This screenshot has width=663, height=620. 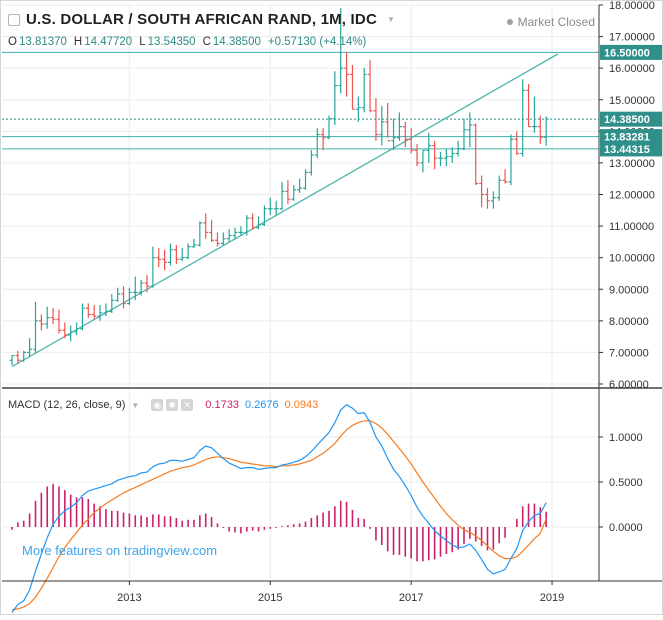 What do you see at coordinates (119, 550) in the screenshot?
I see `tradingview-watermark: More features on tradingview.com` at bounding box center [119, 550].